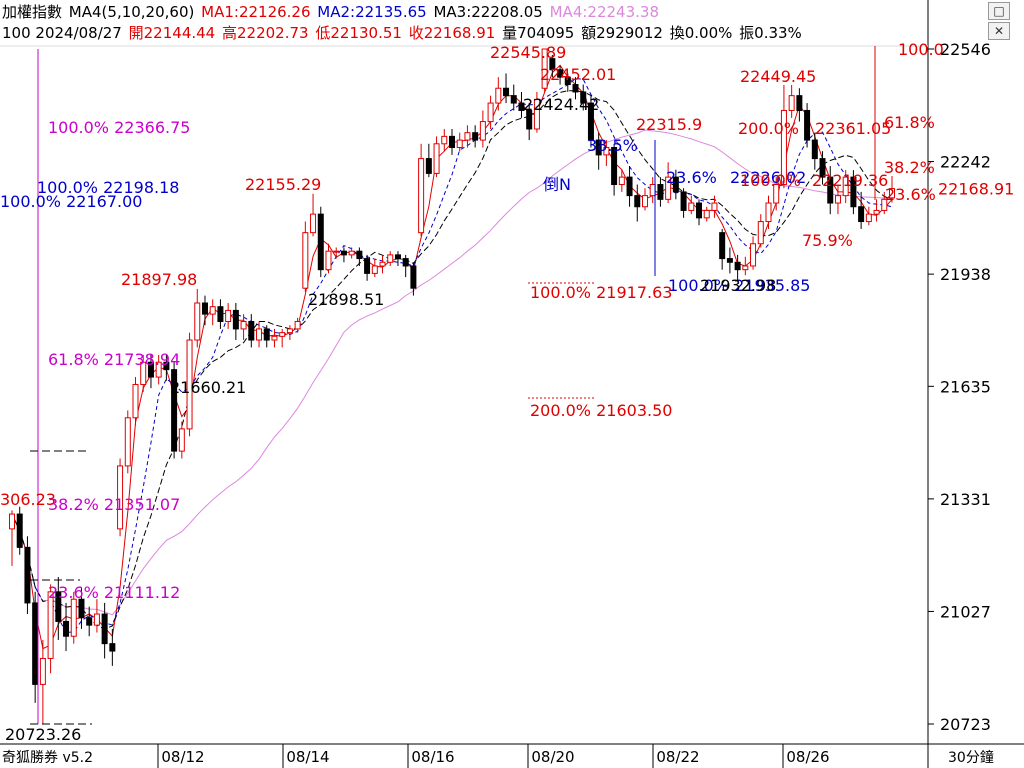  I want to click on annotation-label: 22449.45, so click(778, 76).